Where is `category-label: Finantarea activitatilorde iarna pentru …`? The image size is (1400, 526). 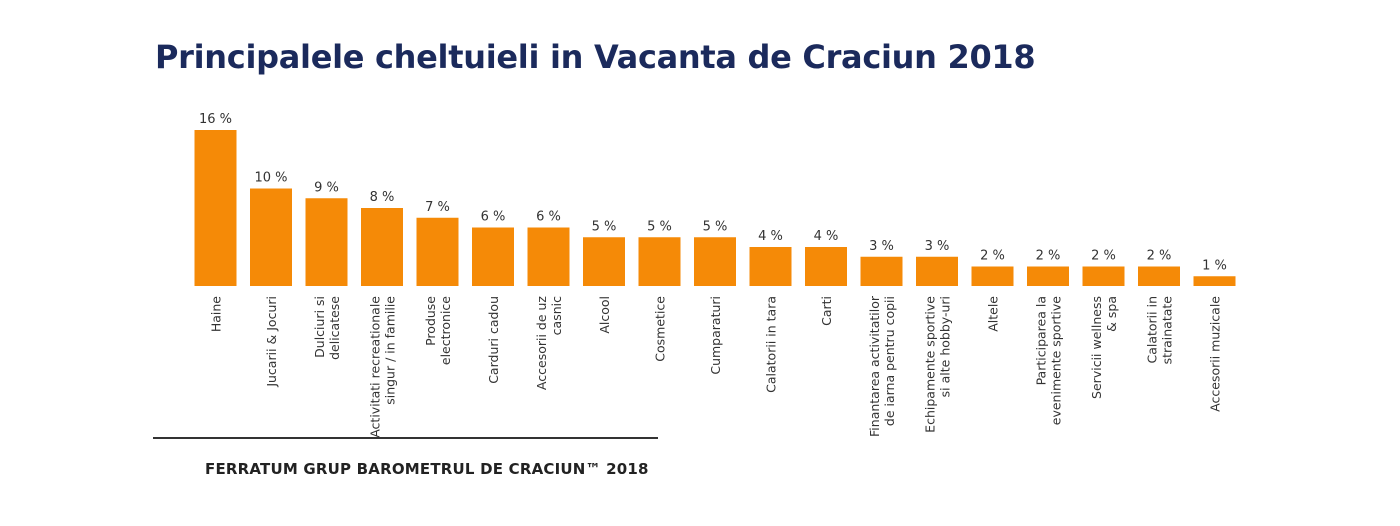
category-label: Finantarea activitatilorde iarna pentru … is located at coordinates (882, 366).